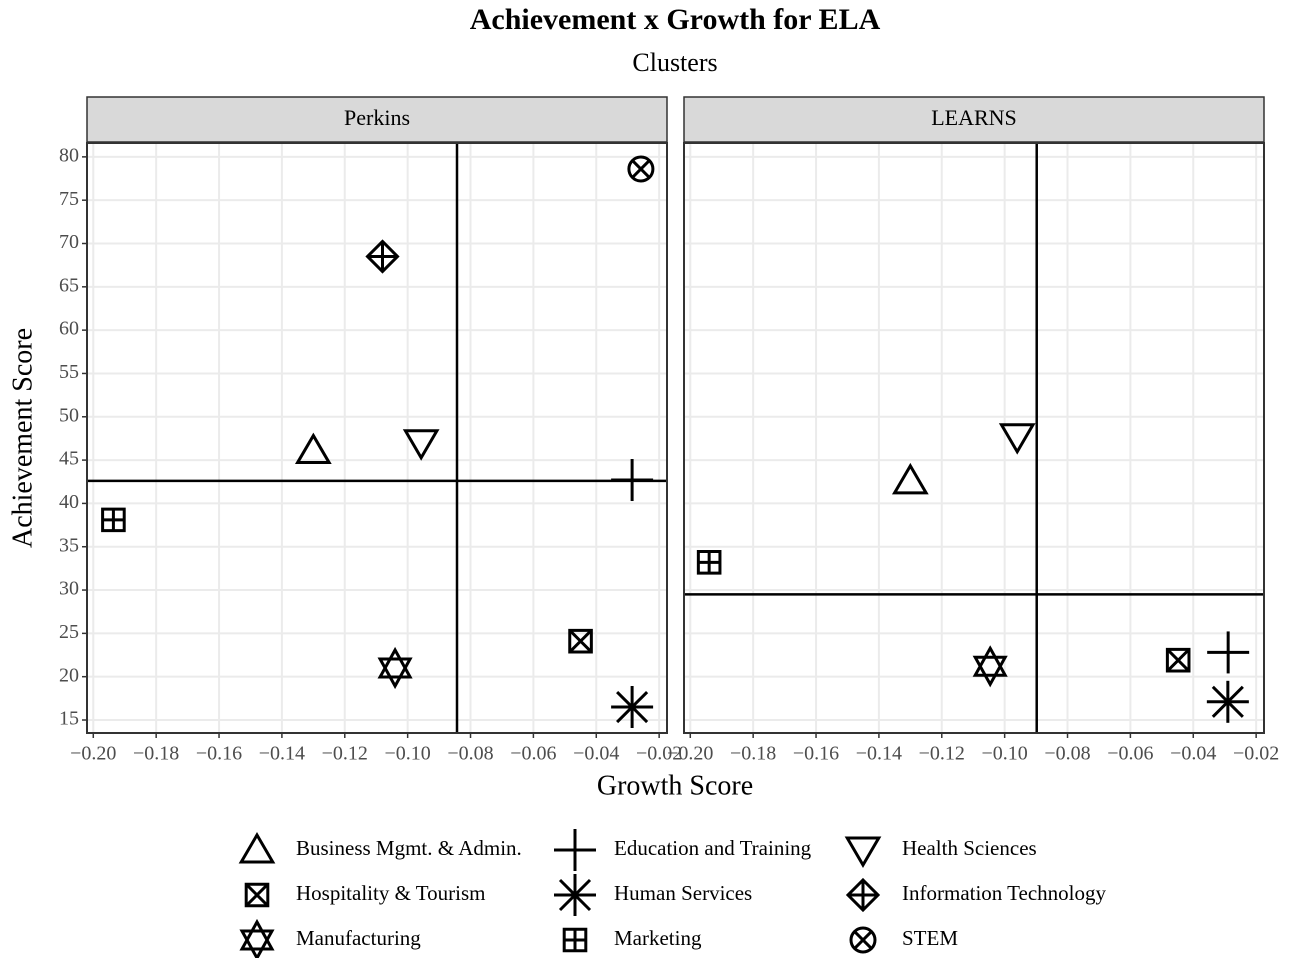 The width and height of the screenshot is (1298, 958). What do you see at coordinates (683, 893) in the screenshot?
I see `legend-label: Human Services` at bounding box center [683, 893].